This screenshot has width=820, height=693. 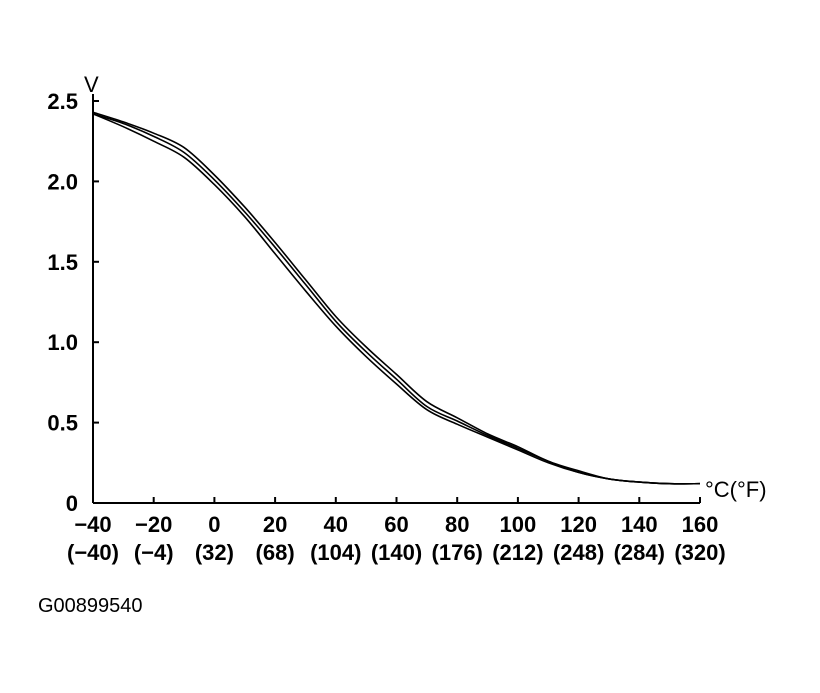 I want to click on x-tick-label-celsius: 100, so click(x=518, y=524).